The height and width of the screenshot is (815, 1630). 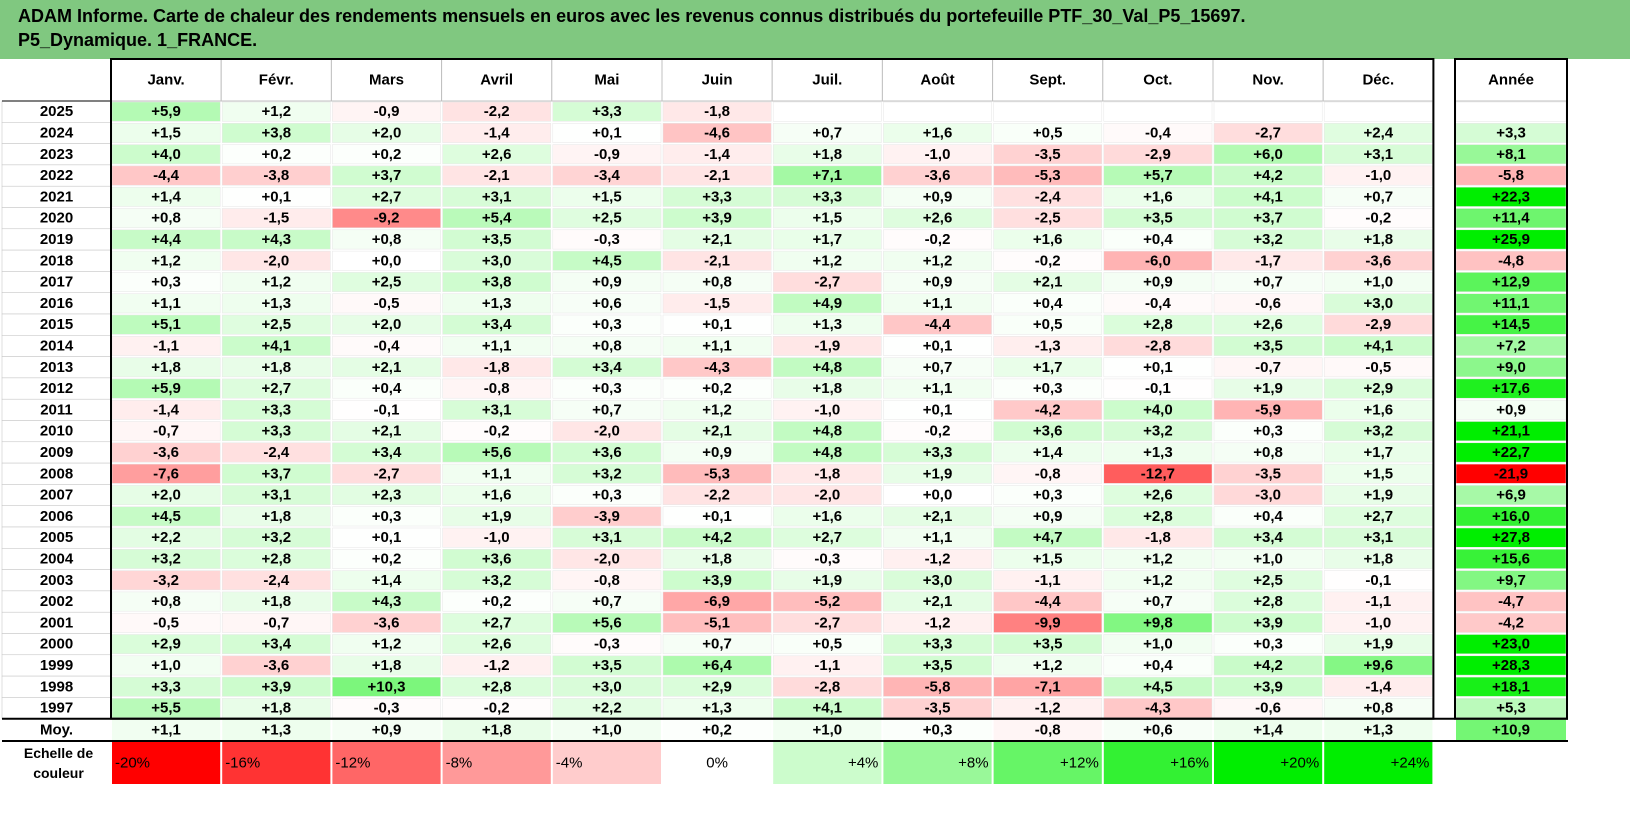 What do you see at coordinates (827, 686) in the screenshot?
I see `cell-value: -2,8` at bounding box center [827, 686].